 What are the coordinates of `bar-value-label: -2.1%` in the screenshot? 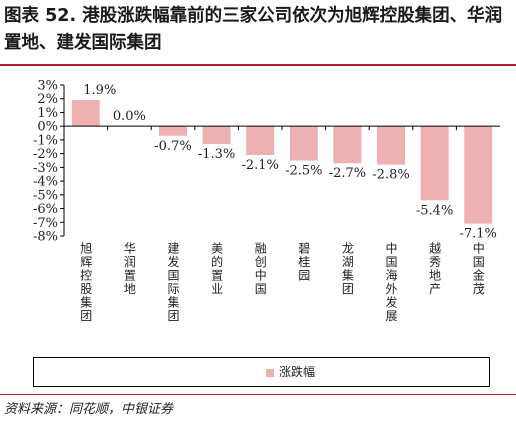 It's located at (259, 165).